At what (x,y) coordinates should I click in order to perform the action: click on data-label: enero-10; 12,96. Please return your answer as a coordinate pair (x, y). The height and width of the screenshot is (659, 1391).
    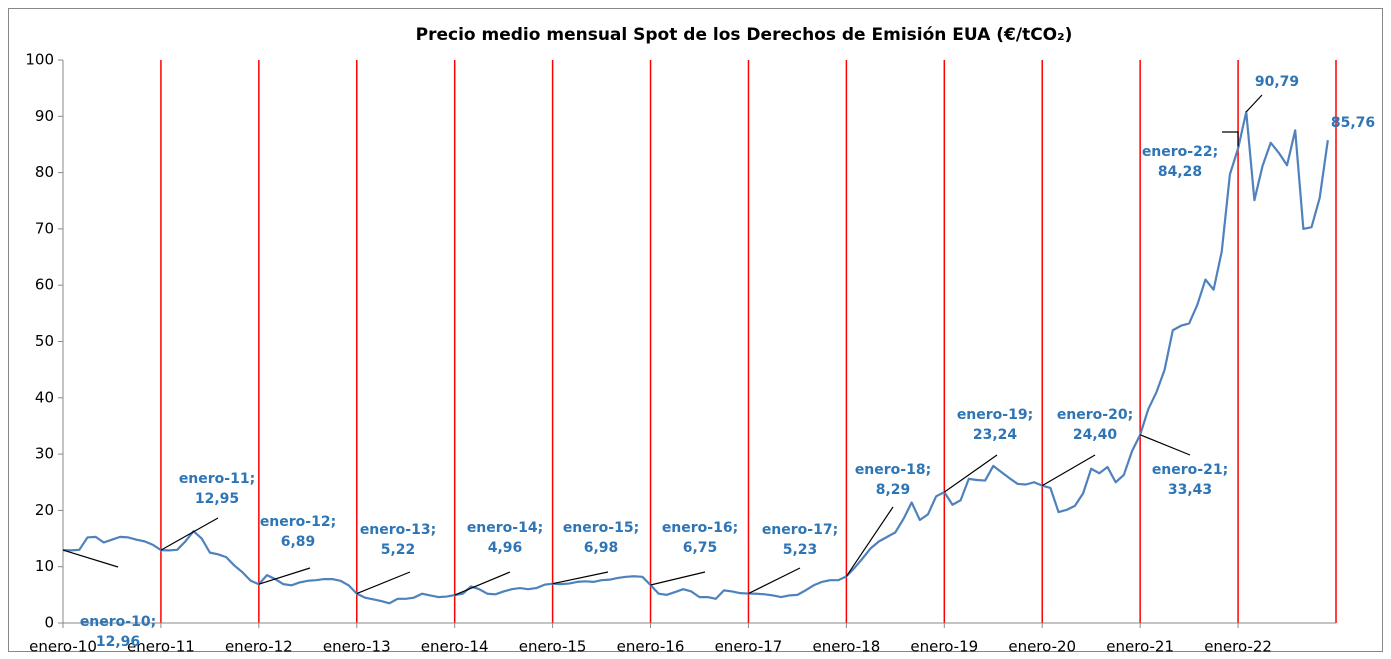
    Looking at the image, I should click on (118, 632).